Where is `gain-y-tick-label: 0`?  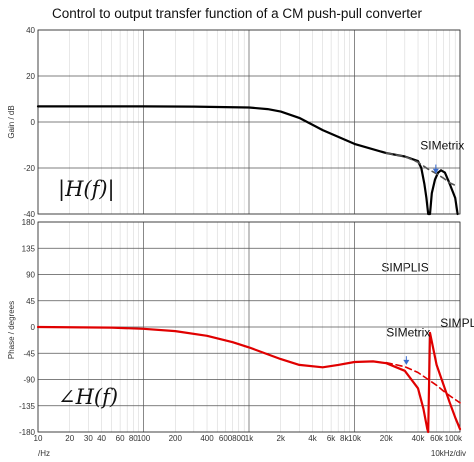 gain-y-tick-label: 0 is located at coordinates (33, 122).